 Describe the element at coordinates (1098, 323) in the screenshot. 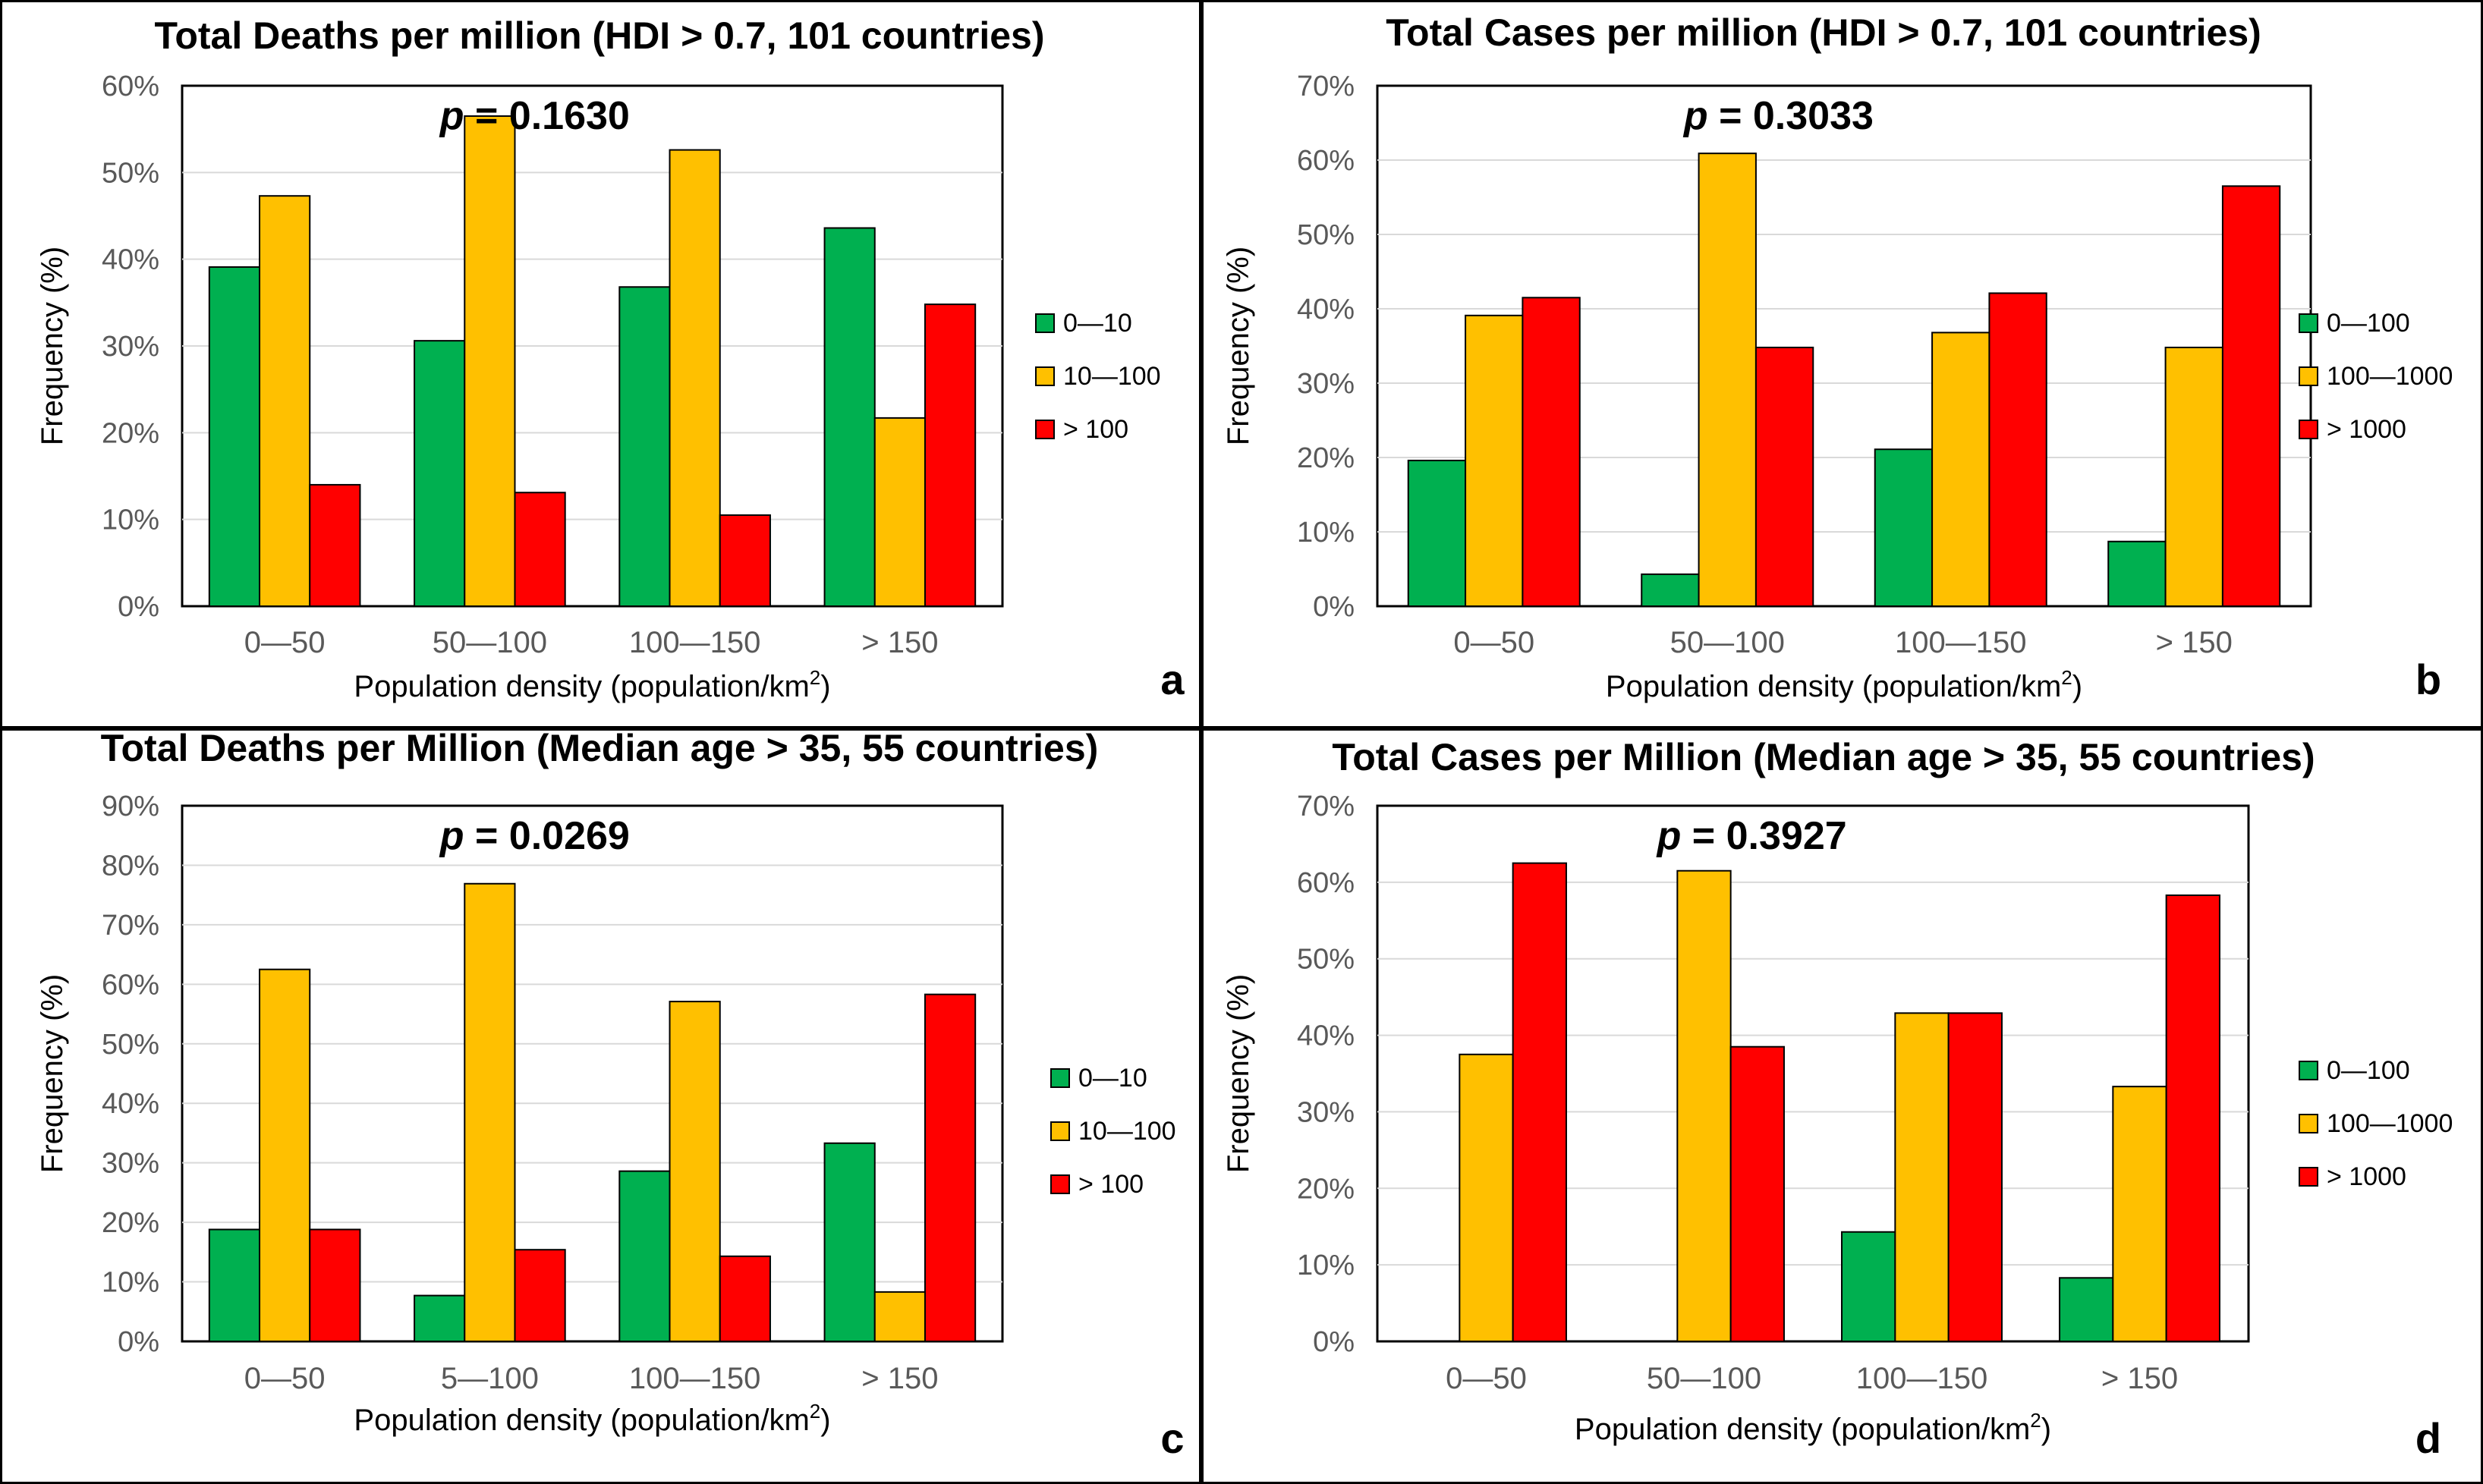

I see `legend-label: 0—10` at that location.